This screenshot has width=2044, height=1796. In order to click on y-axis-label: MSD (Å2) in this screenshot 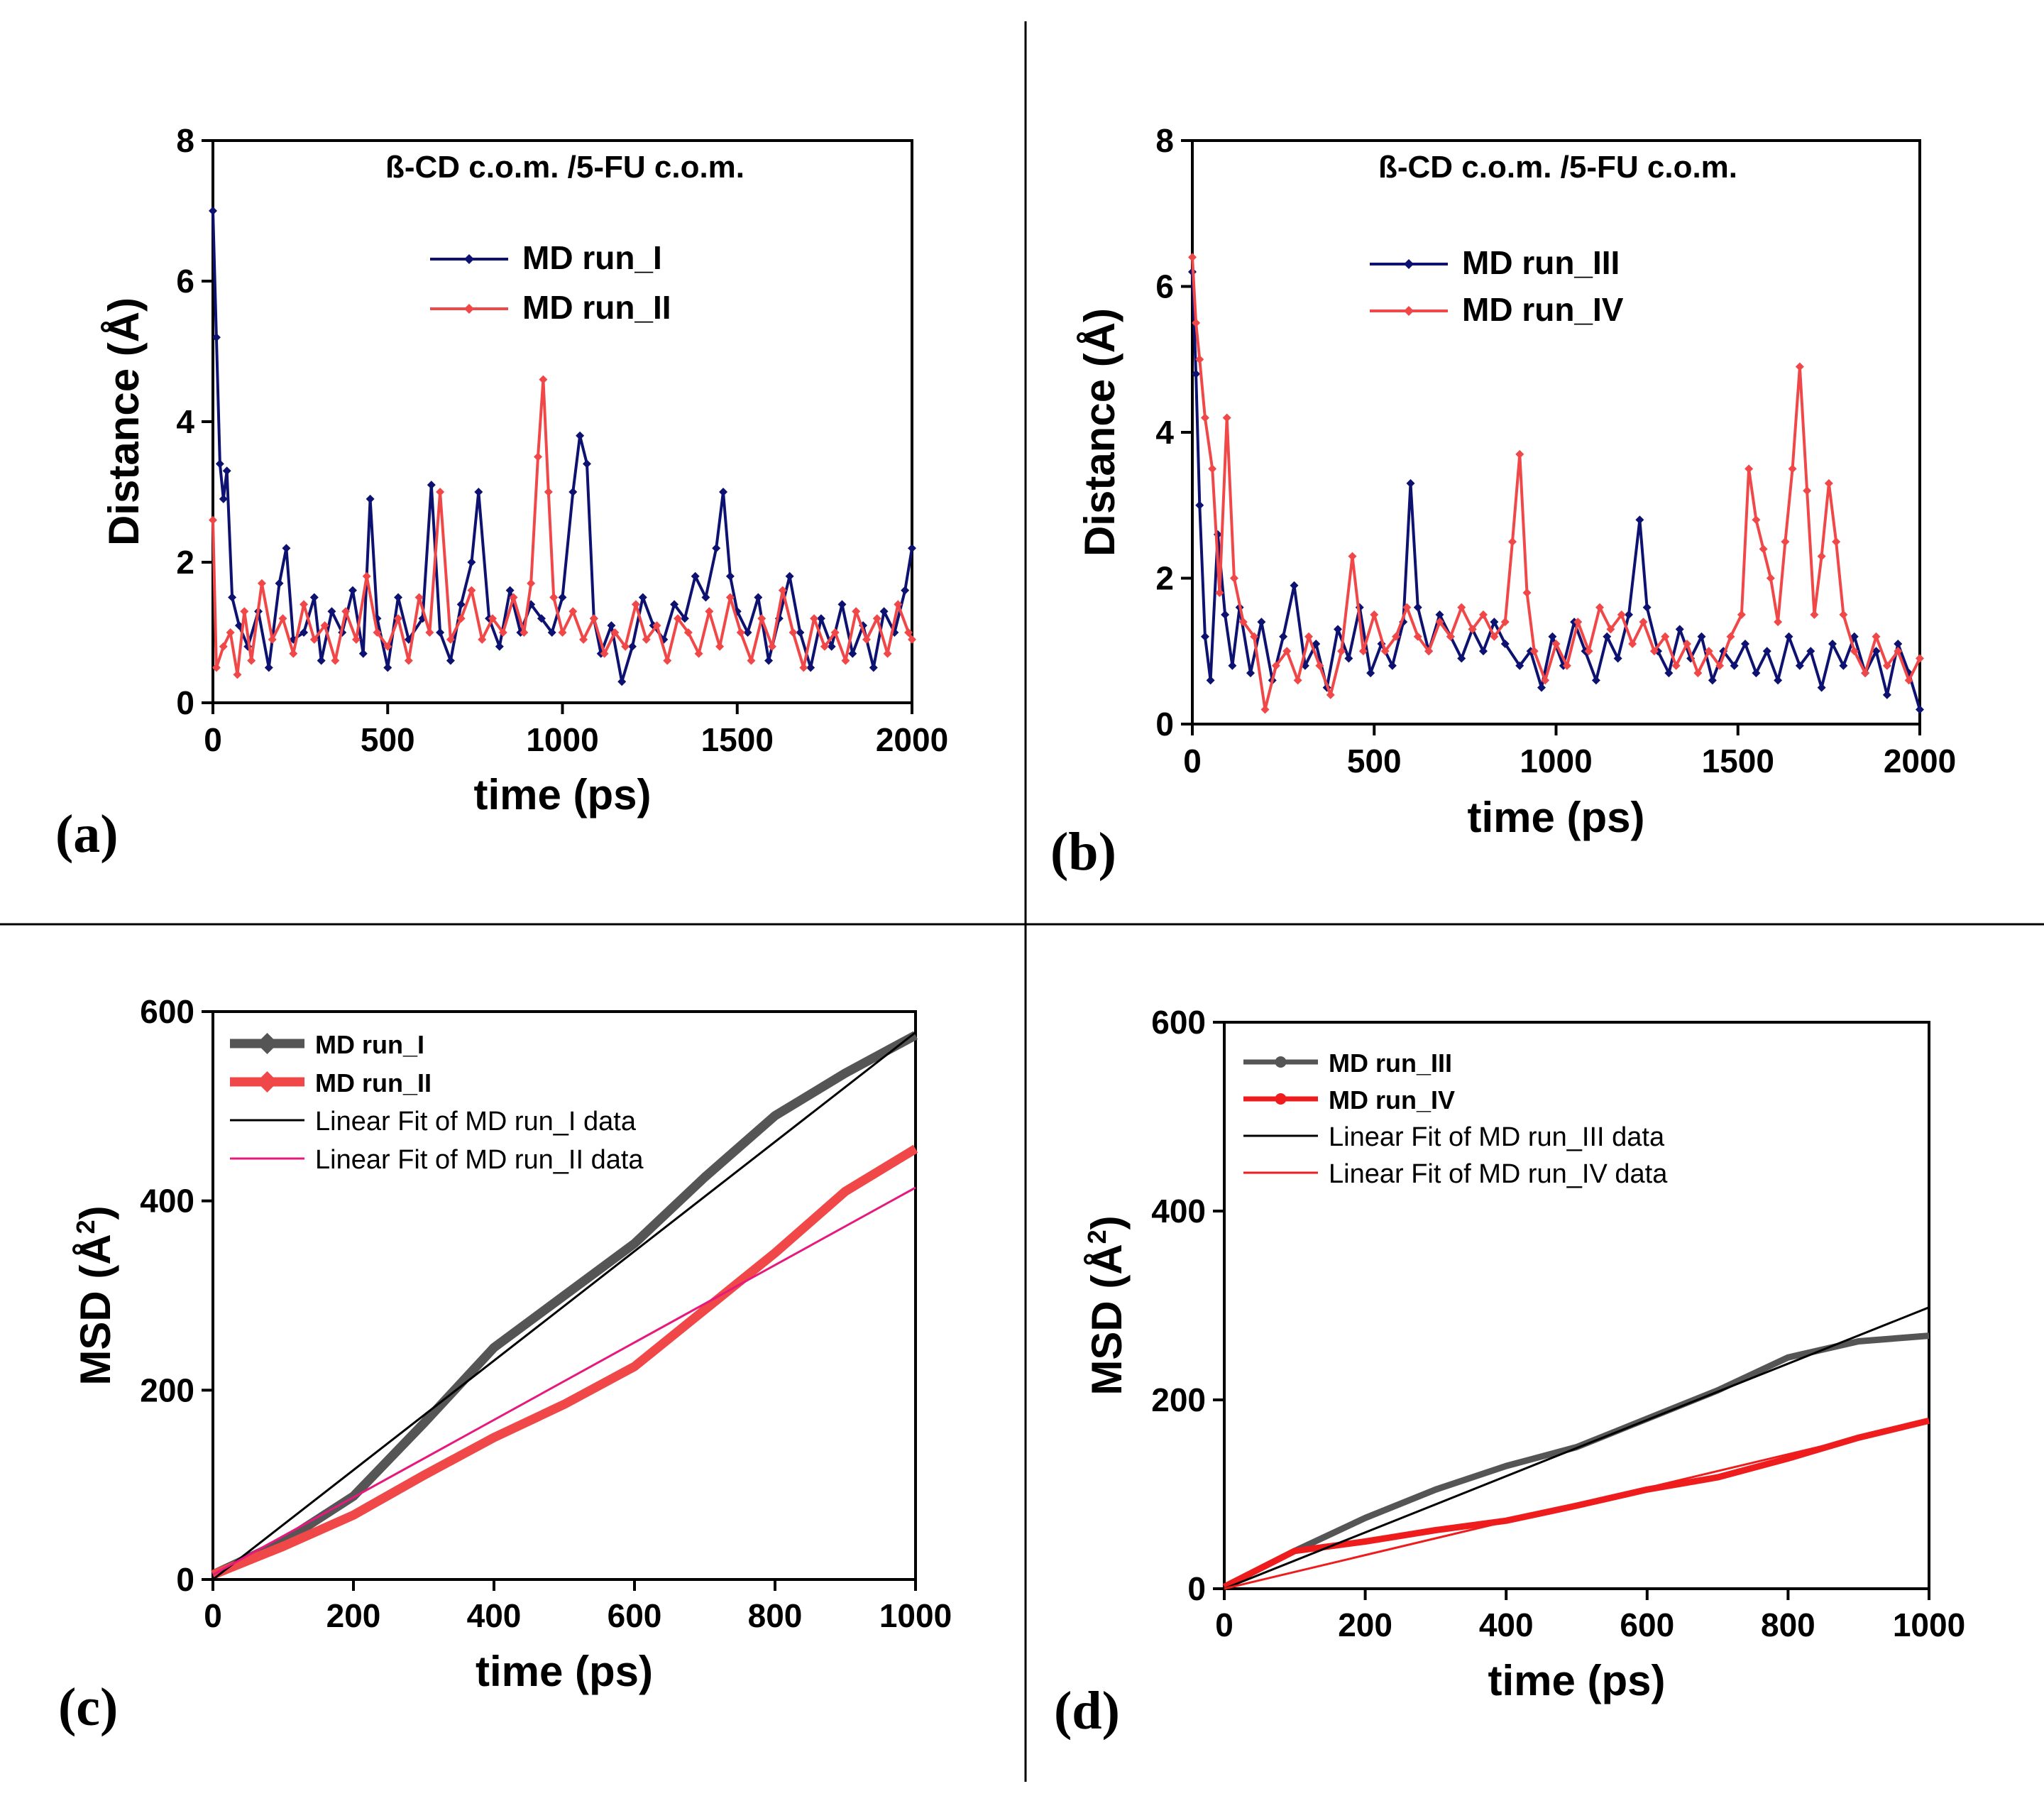, I will do `click(95, 1295)`.